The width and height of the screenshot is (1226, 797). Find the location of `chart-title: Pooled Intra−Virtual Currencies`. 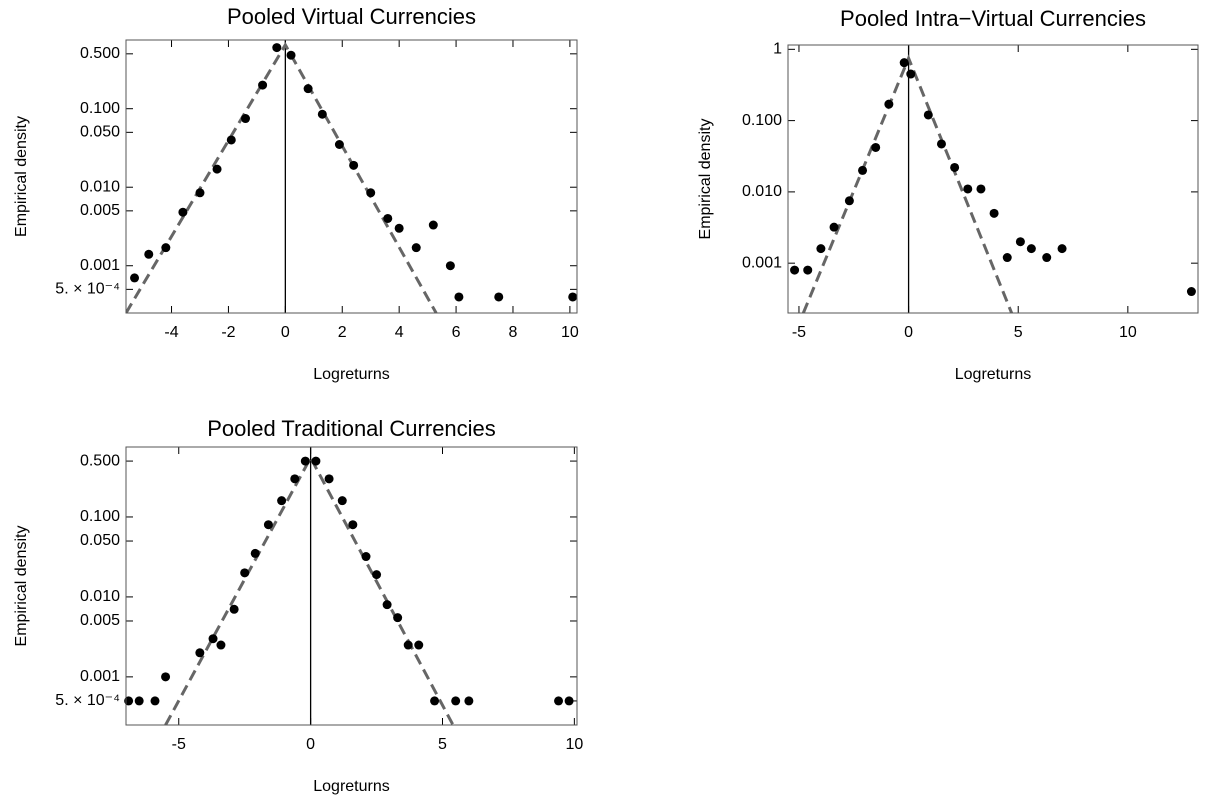

chart-title: Pooled Intra−Virtual Currencies is located at coordinates (993, 18).